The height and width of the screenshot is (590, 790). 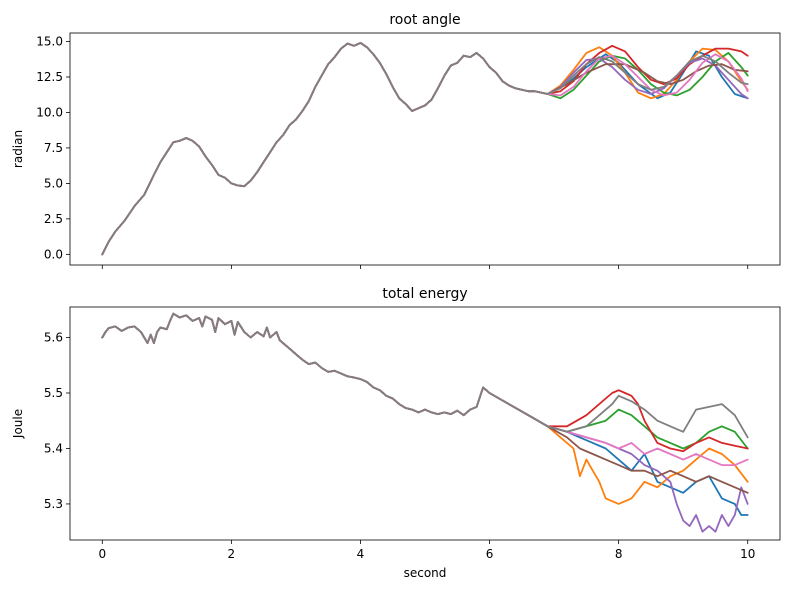 I want to click on x-tick-label: 4, so click(x=361, y=554).